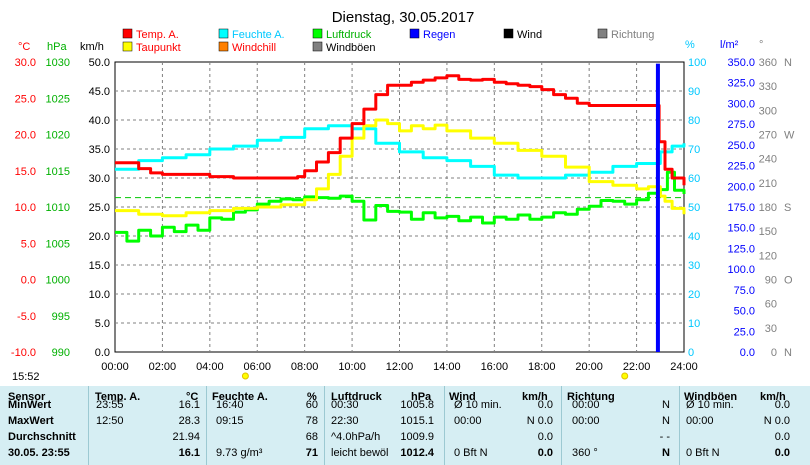  What do you see at coordinates (26, 377) in the screenshot?
I see `current-time-label: 15:52` at bounding box center [26, 377].